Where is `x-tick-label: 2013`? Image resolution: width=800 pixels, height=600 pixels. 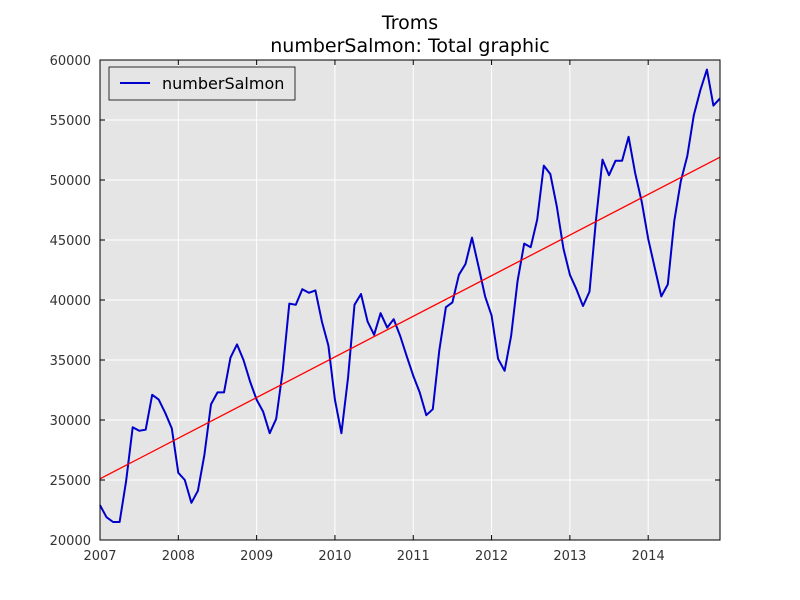 x-tick-label: 2013 is located at coordinates (569, 556).